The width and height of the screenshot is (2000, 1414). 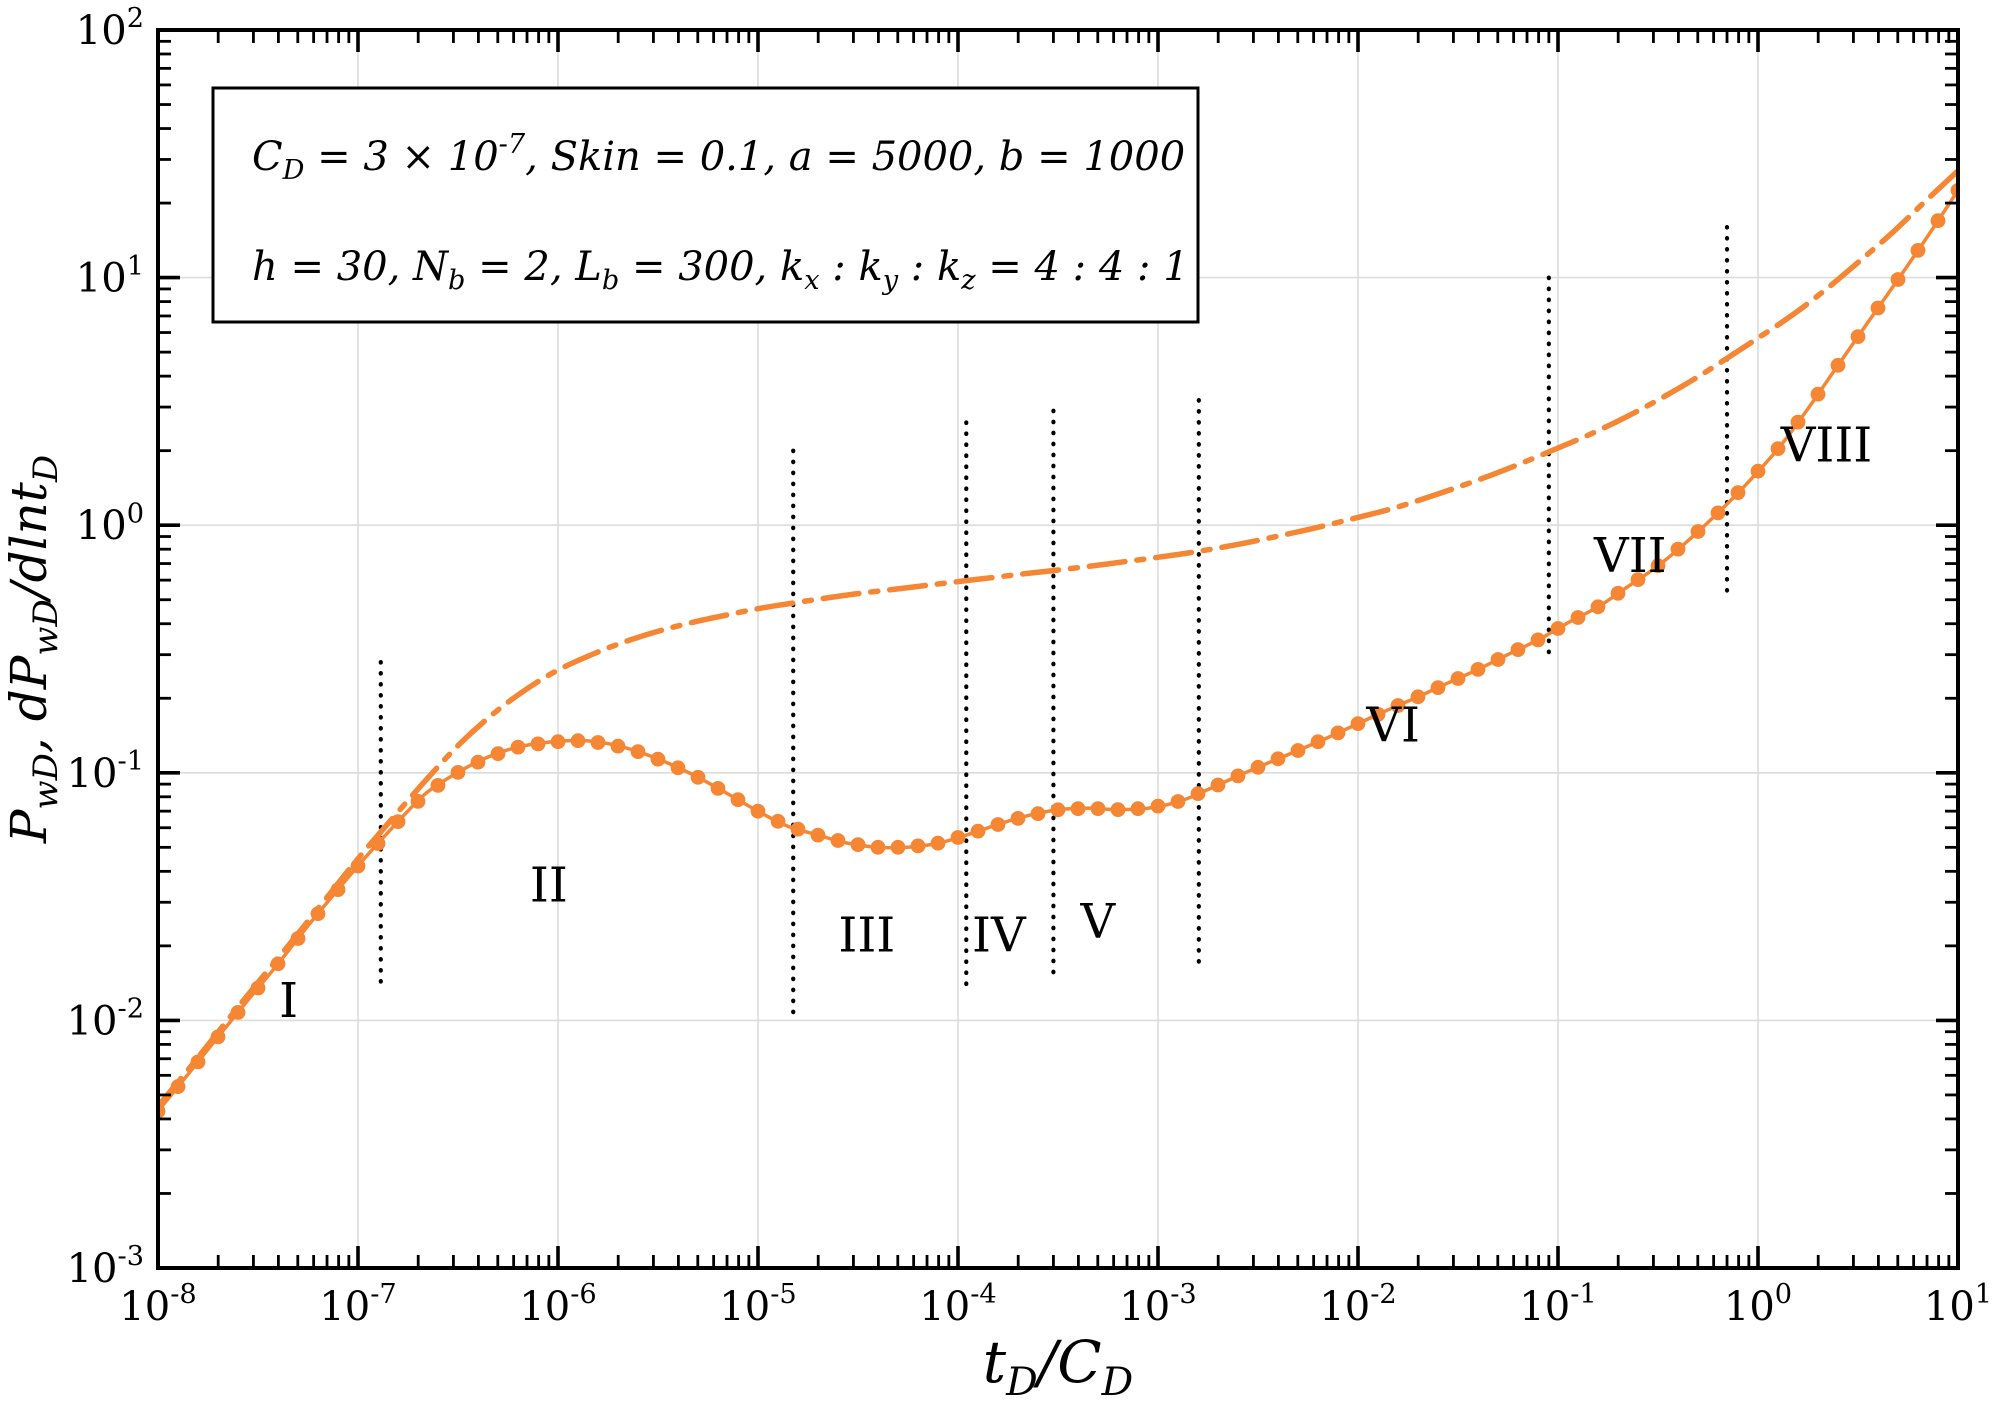 What do you see at coordinates (1557, 1304) in the screenshot?
I see `x-tick-label: 10⁻¹` at bounding box center [1557, 1304].